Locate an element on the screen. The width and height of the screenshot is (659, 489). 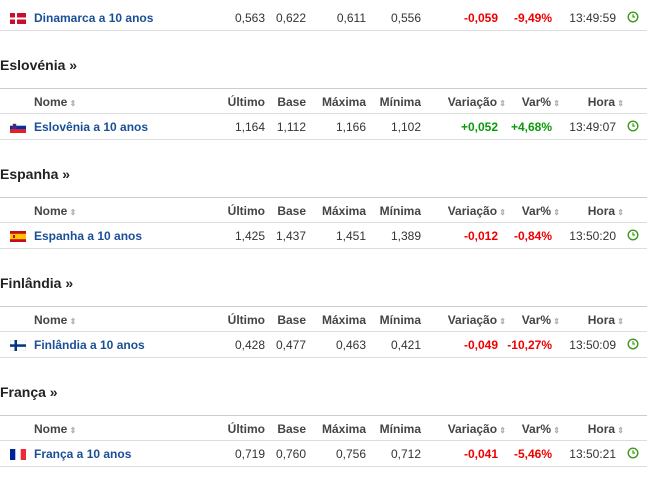
cell: 0,622 is located at coordinates (290, 18).